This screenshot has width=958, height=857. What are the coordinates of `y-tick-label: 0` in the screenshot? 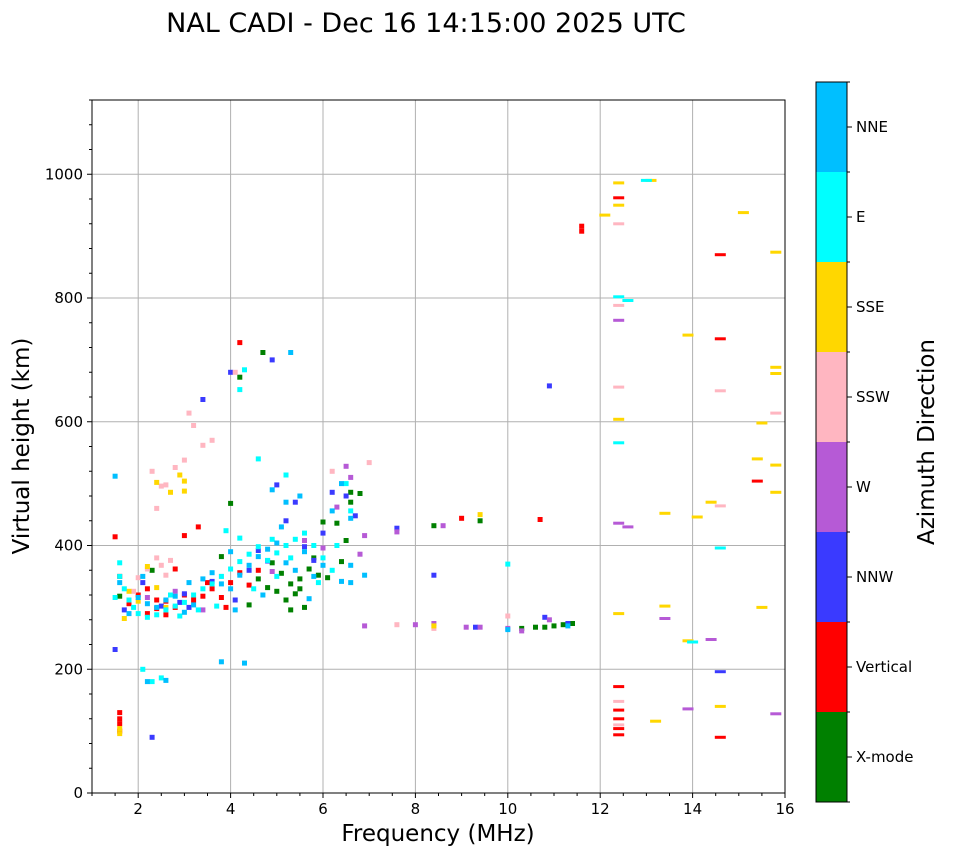 It's located at (78, 793).